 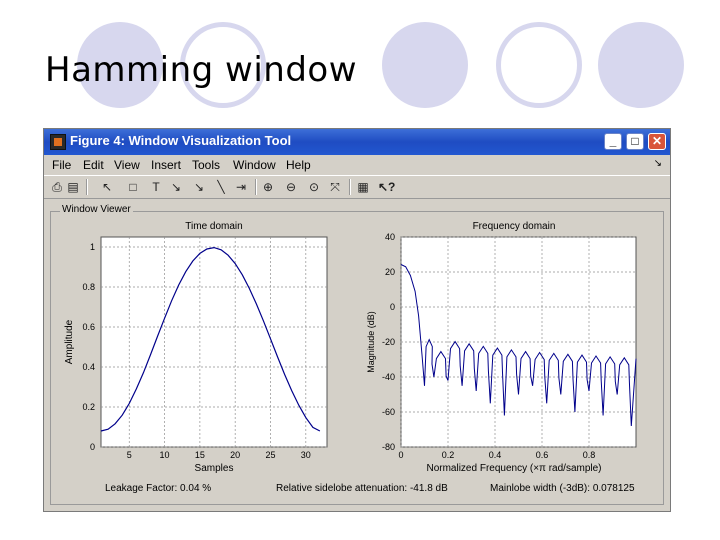 I want to click on panel-label: Window Viewer, so click(x=96, y=209).